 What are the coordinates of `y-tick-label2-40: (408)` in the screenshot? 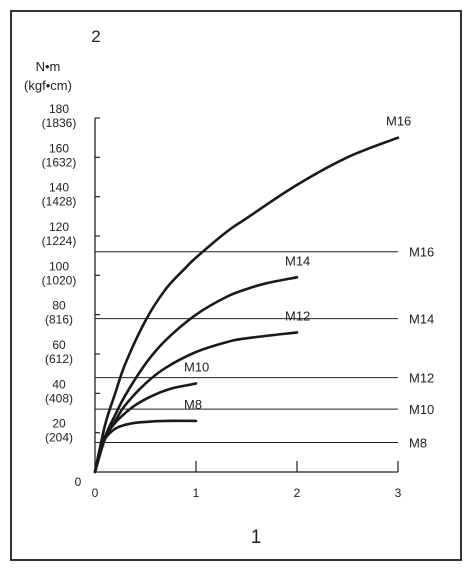 It's located at (59, 398).